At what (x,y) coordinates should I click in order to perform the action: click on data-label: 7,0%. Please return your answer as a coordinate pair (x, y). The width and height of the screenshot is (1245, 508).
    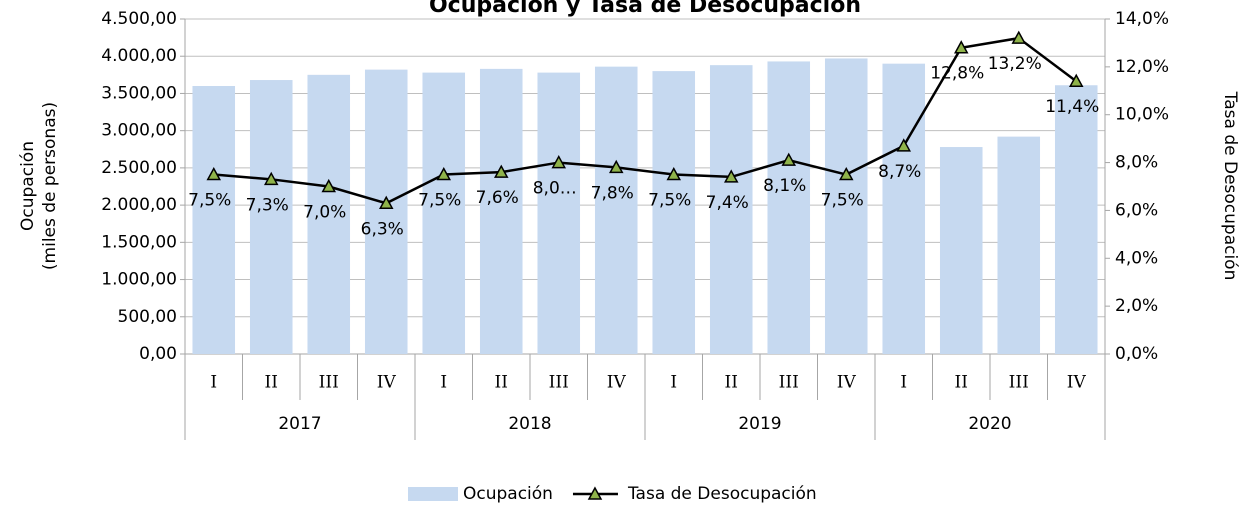
    Looking at the image, I should click on (324, 213).